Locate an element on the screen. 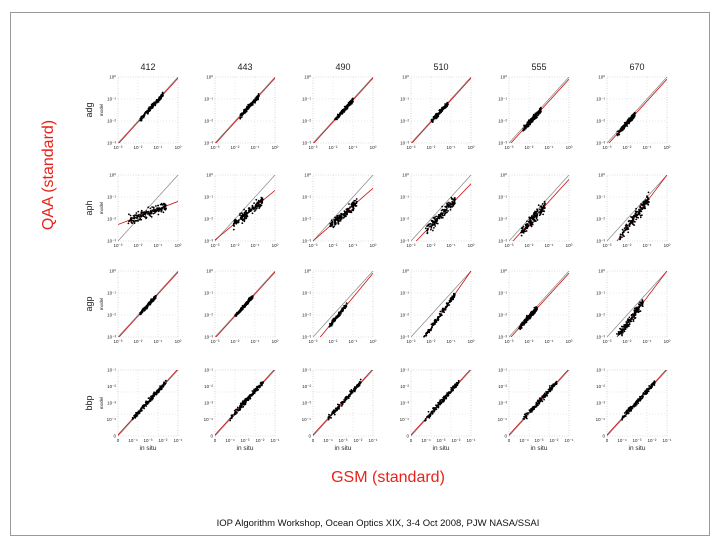 This screenshot has height=540, width=720. panel-adg-510: 10⁰ 10⁻¹ 10⁻² 10⁻³10⁻³ 10⁻² 10⁻¹ 10⁰ is located at coordinates (437, 113).